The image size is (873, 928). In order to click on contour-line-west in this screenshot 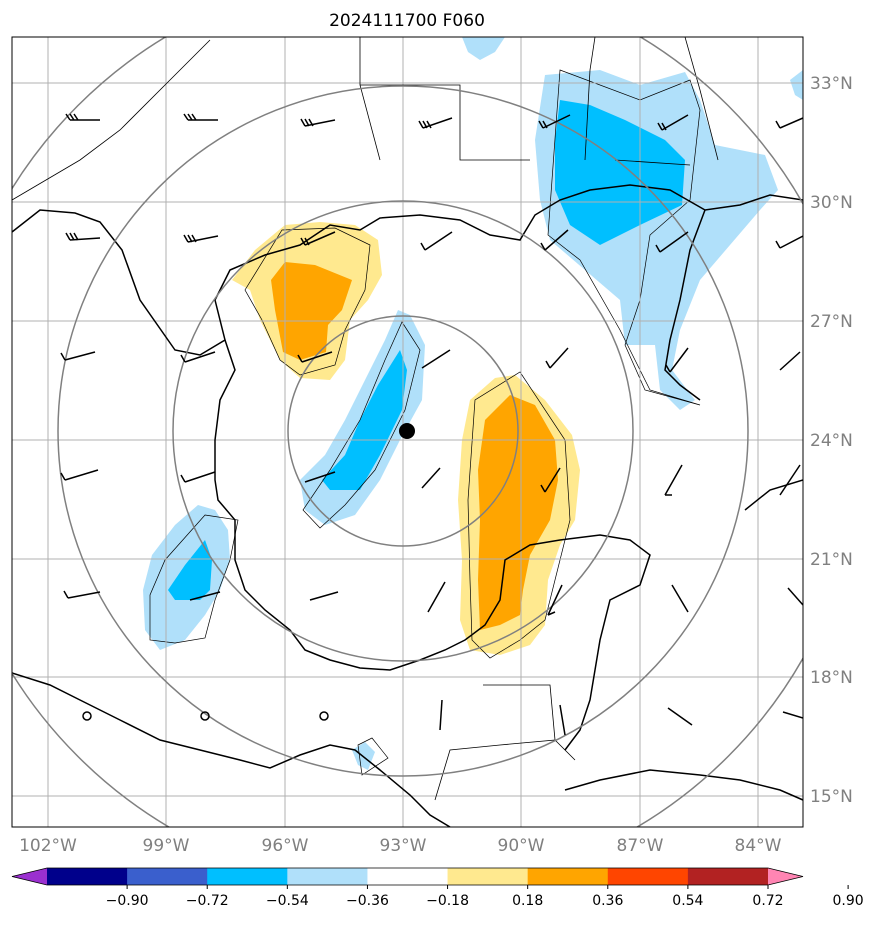, I will do `click(307, 301)`.